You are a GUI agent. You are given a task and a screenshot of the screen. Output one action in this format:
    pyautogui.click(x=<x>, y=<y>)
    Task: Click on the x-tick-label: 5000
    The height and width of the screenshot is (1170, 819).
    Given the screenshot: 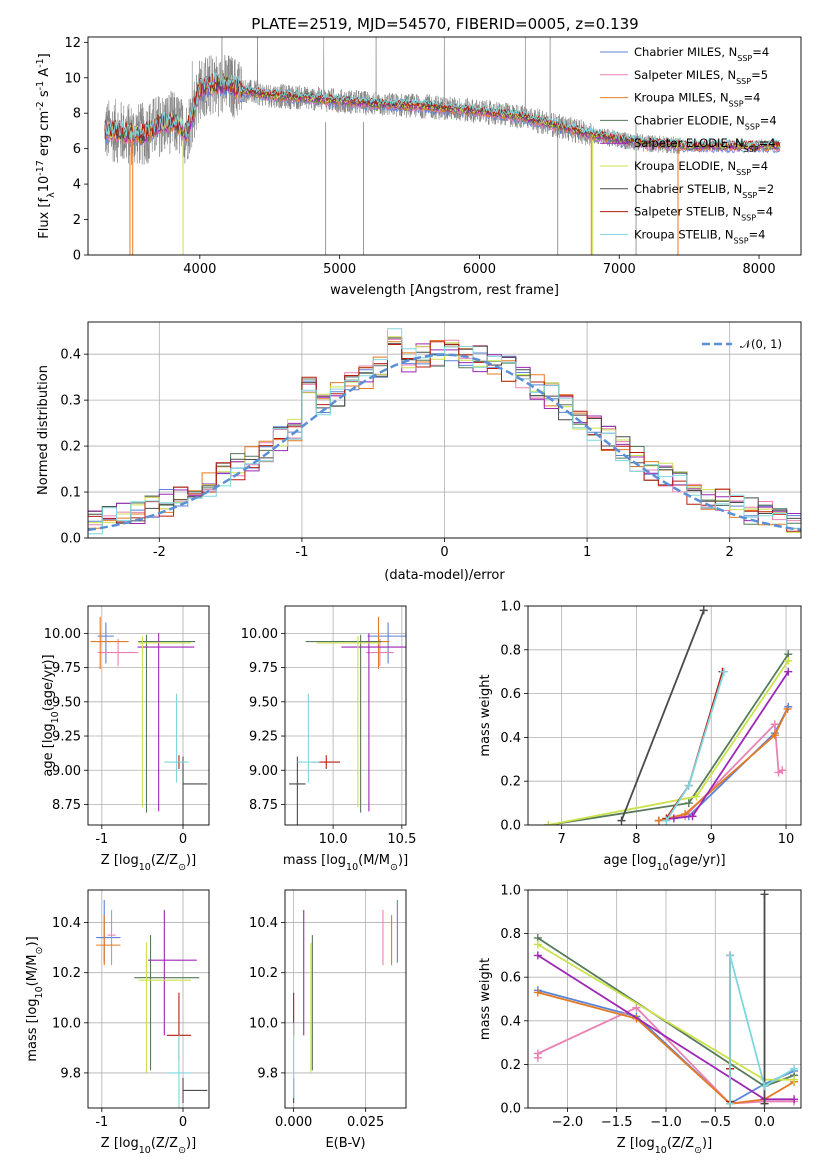 What is the action you would take?
    pyautogui.click(x=339, y=269)
    